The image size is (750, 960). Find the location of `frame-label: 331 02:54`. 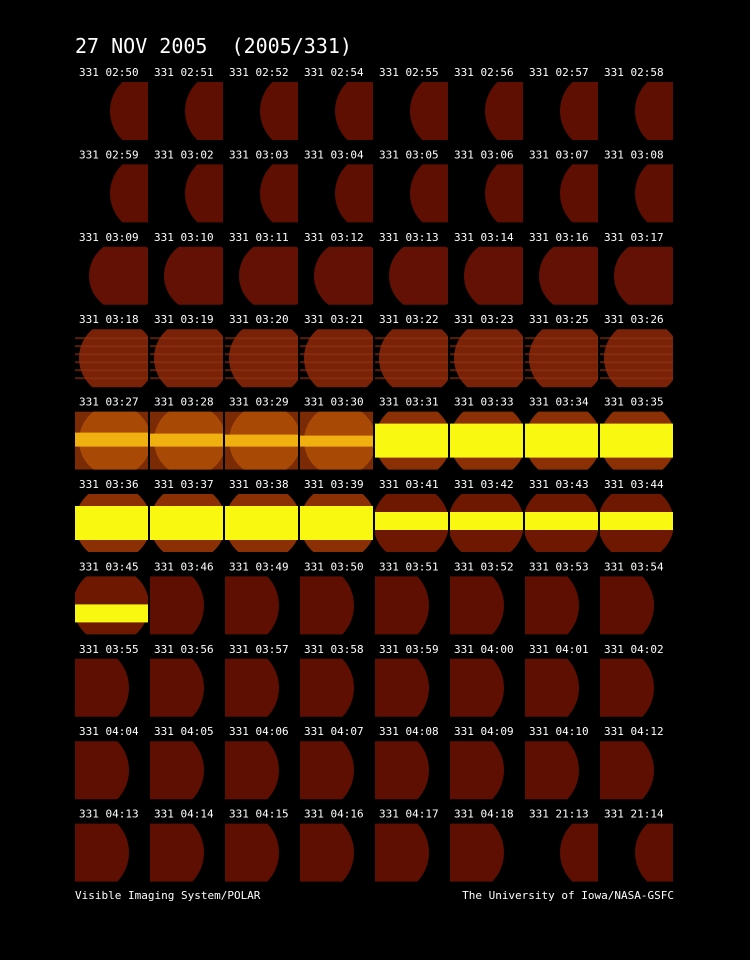

frame-label: 331 02:54 is located at coordinates (334, 72).